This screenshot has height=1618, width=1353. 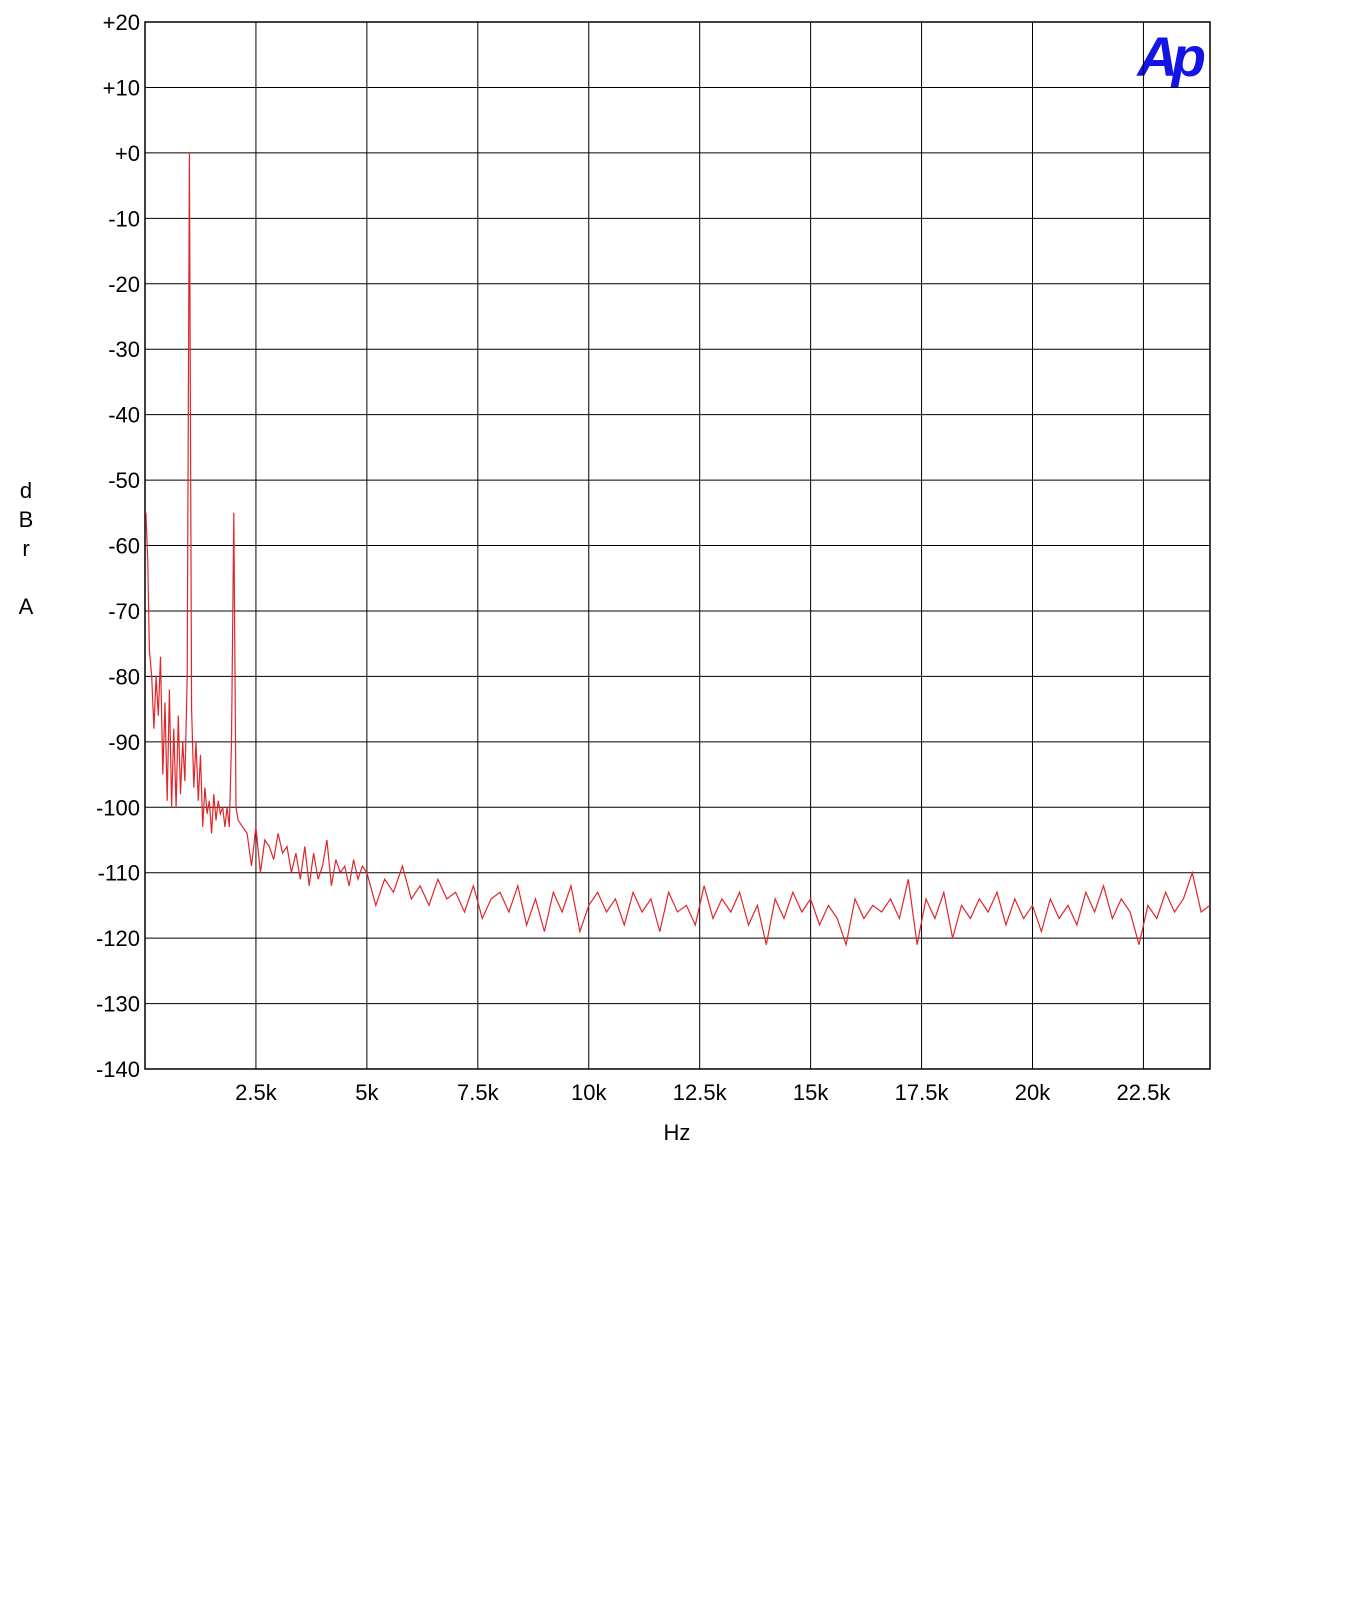 I want to click on y-tick-label: -40, so click(x=124, y=415).